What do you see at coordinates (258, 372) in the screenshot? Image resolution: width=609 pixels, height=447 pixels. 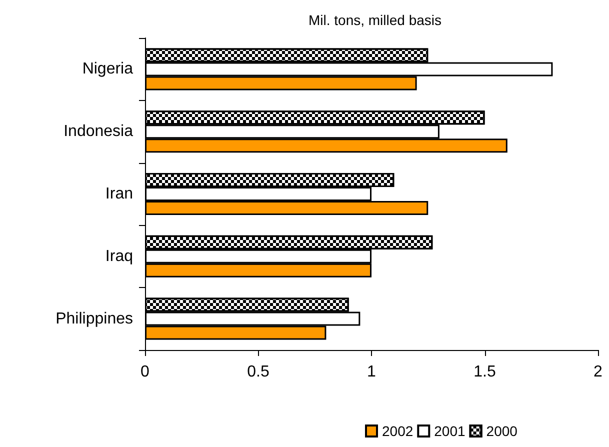 I see `x-tick-label: 0.5` at bounding box center [258, 372].